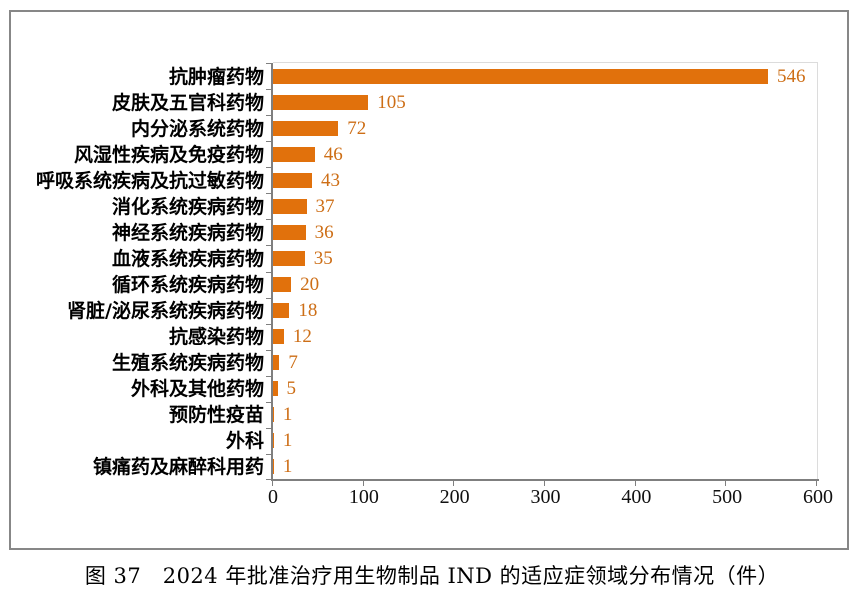 Image resolution: width=864 pixels, height=603 pixels. What do you see at coordinates (216, 415) in the screenshot?
I see `category-label: 预防性疫苗` at bounding box center [216, 415].